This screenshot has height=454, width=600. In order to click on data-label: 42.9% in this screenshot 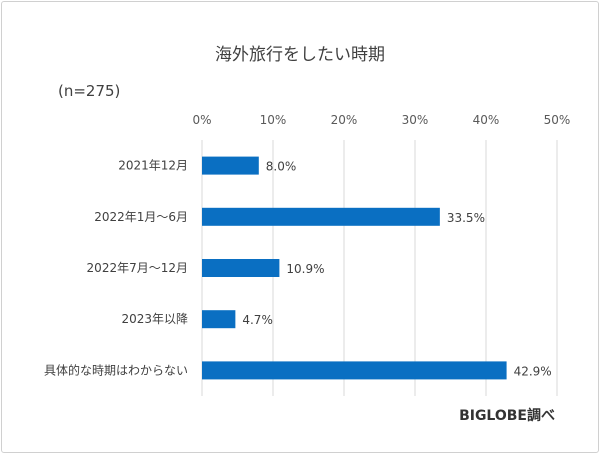, I will do `click(533, 371)`.